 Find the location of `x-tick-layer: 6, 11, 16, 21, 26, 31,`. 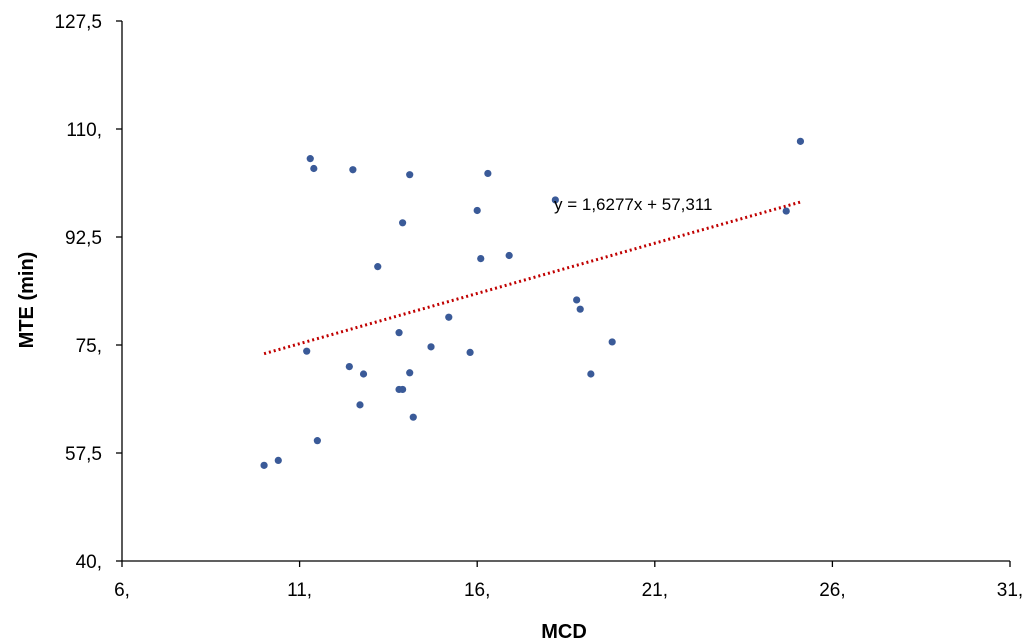

x-tick-layer: 6, 11, 16, 21, 26, 31, is located at coordinates (568, 581).